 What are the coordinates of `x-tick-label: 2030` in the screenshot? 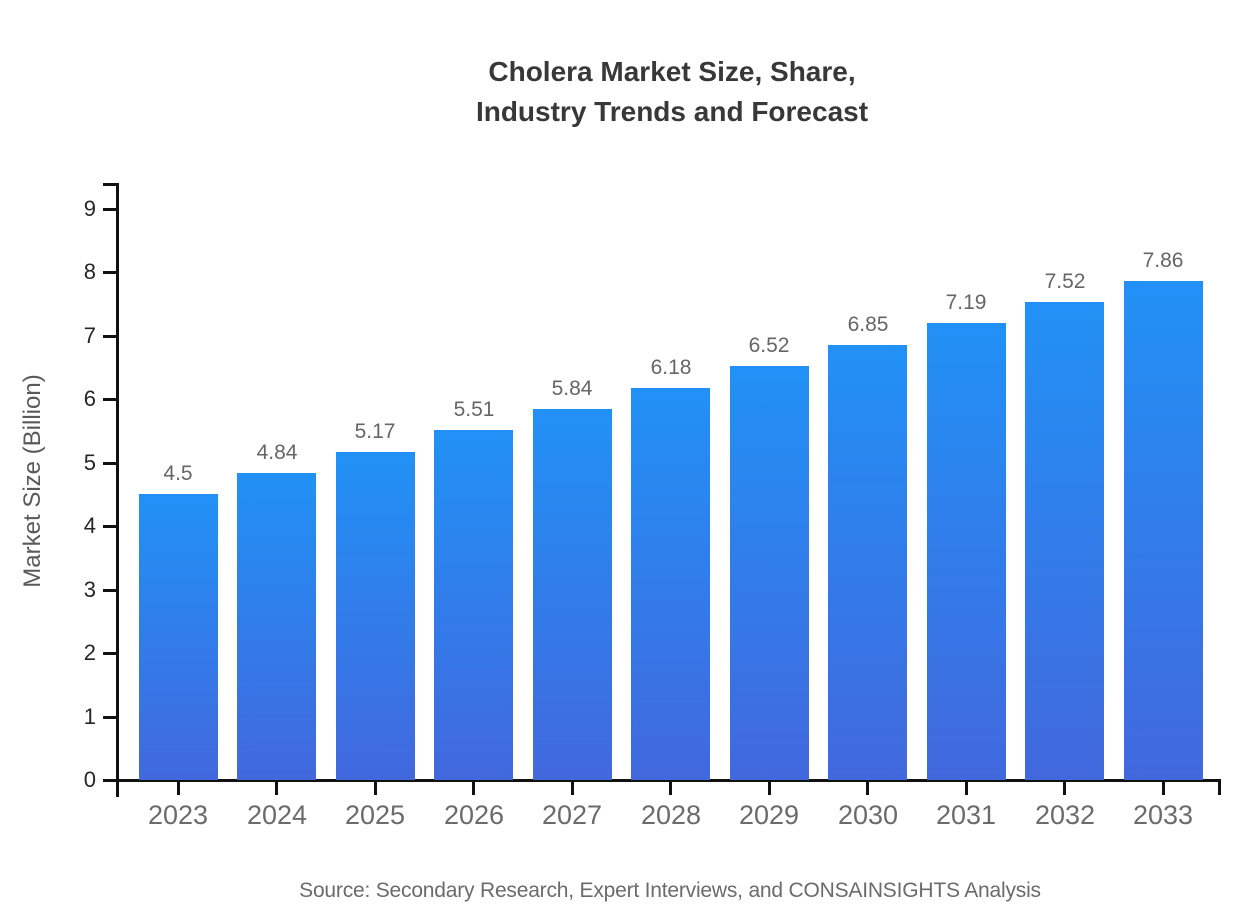 It's located at (868, 815).